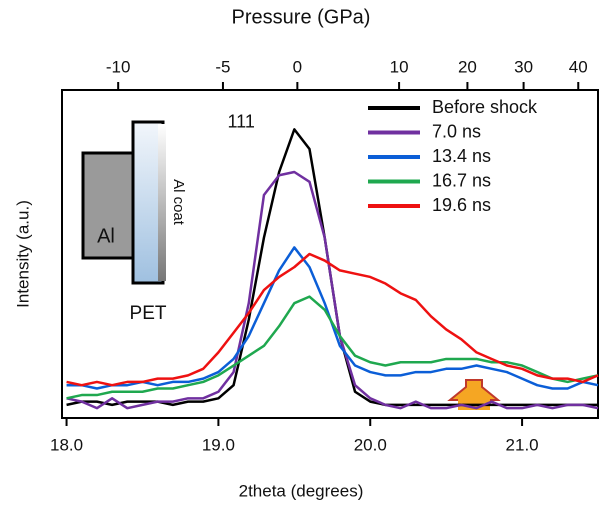 This screenshot has height=505, width=602. Describe the element at coordinates (523, 66) in the screenshot. I see `x2-tick-label: 30` at that location.